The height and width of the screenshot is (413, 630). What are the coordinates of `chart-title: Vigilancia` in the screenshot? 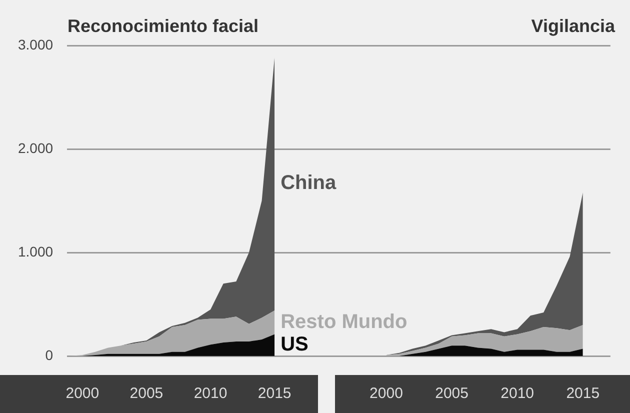 It's located at (573, 26).